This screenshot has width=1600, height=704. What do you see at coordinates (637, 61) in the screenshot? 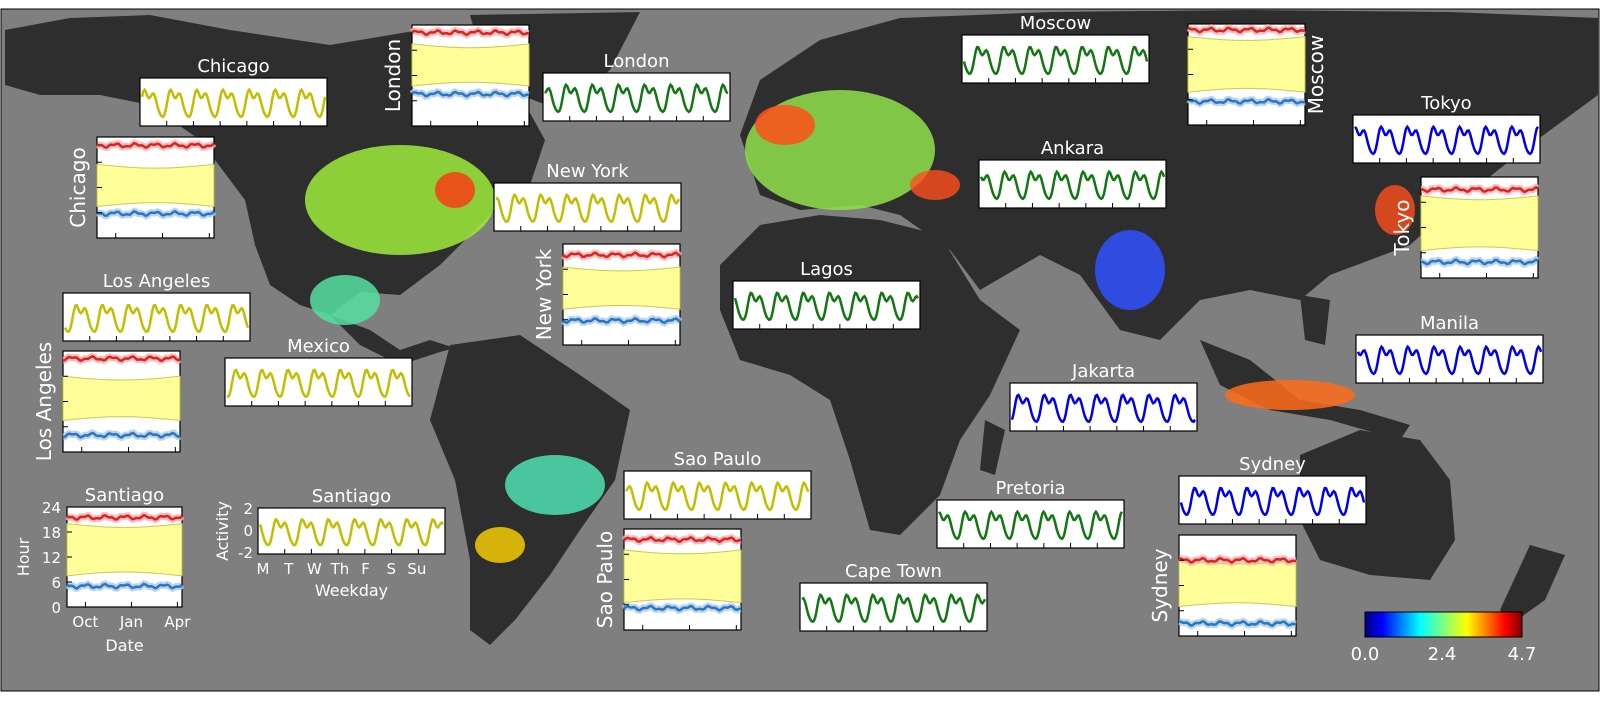
I see `weekly-panel-title: London` at bounding box center [637, 61].